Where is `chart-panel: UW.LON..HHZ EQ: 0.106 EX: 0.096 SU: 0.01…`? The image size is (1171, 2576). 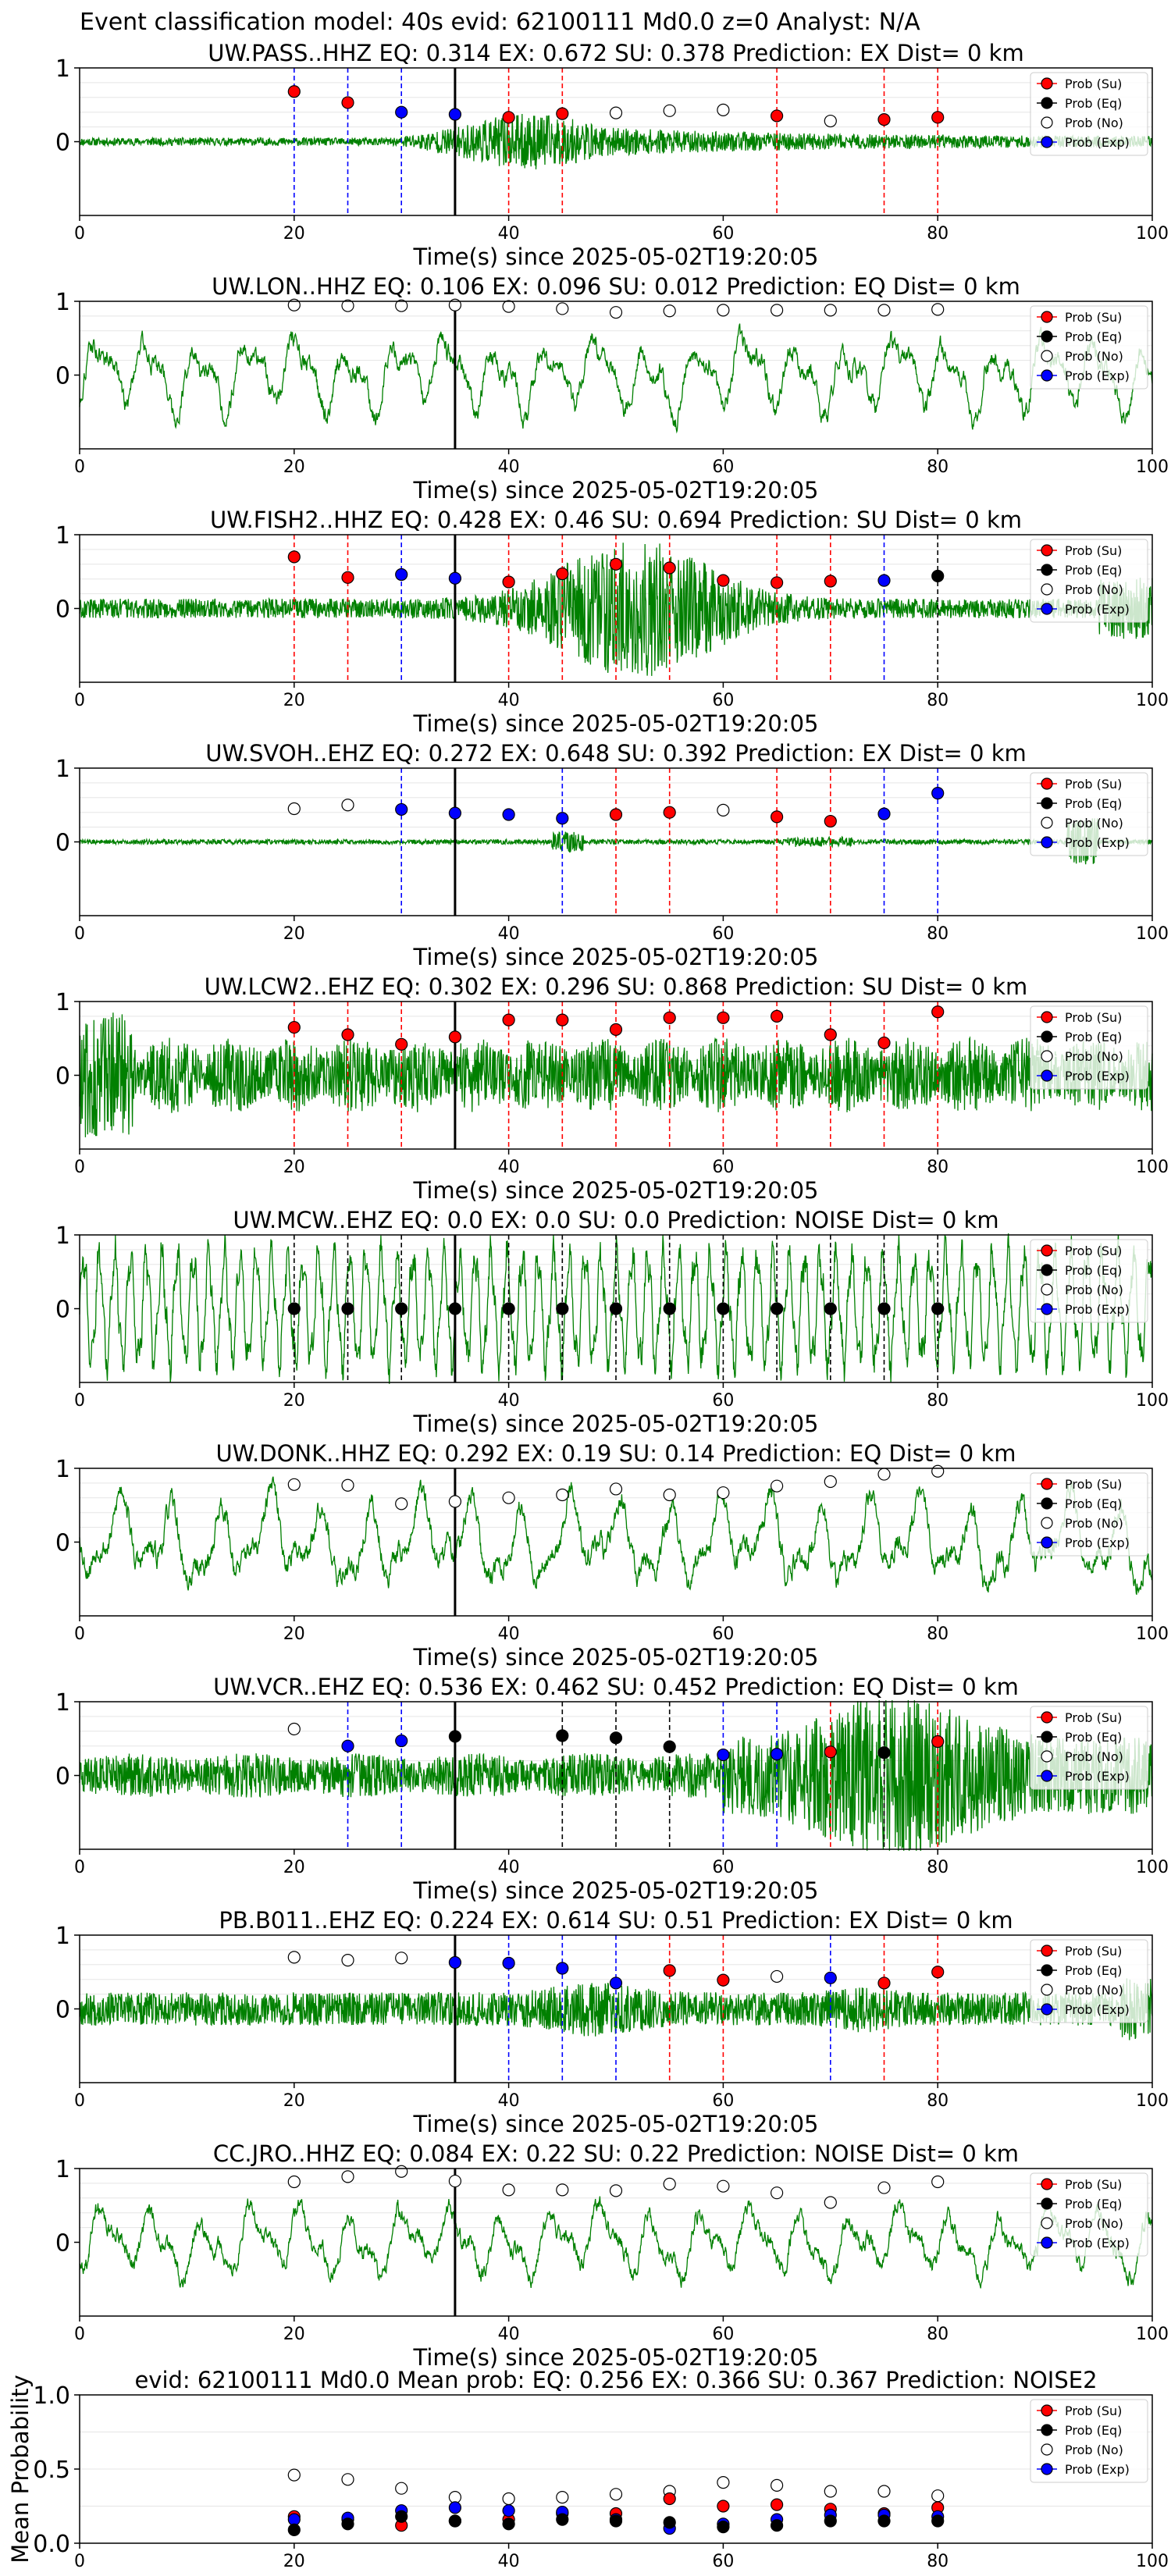 chart-panel: UW.LON..HHZ EQ: 0.106 EX: 0.096 SU: 0.01… is located at coordinates (612, 388).